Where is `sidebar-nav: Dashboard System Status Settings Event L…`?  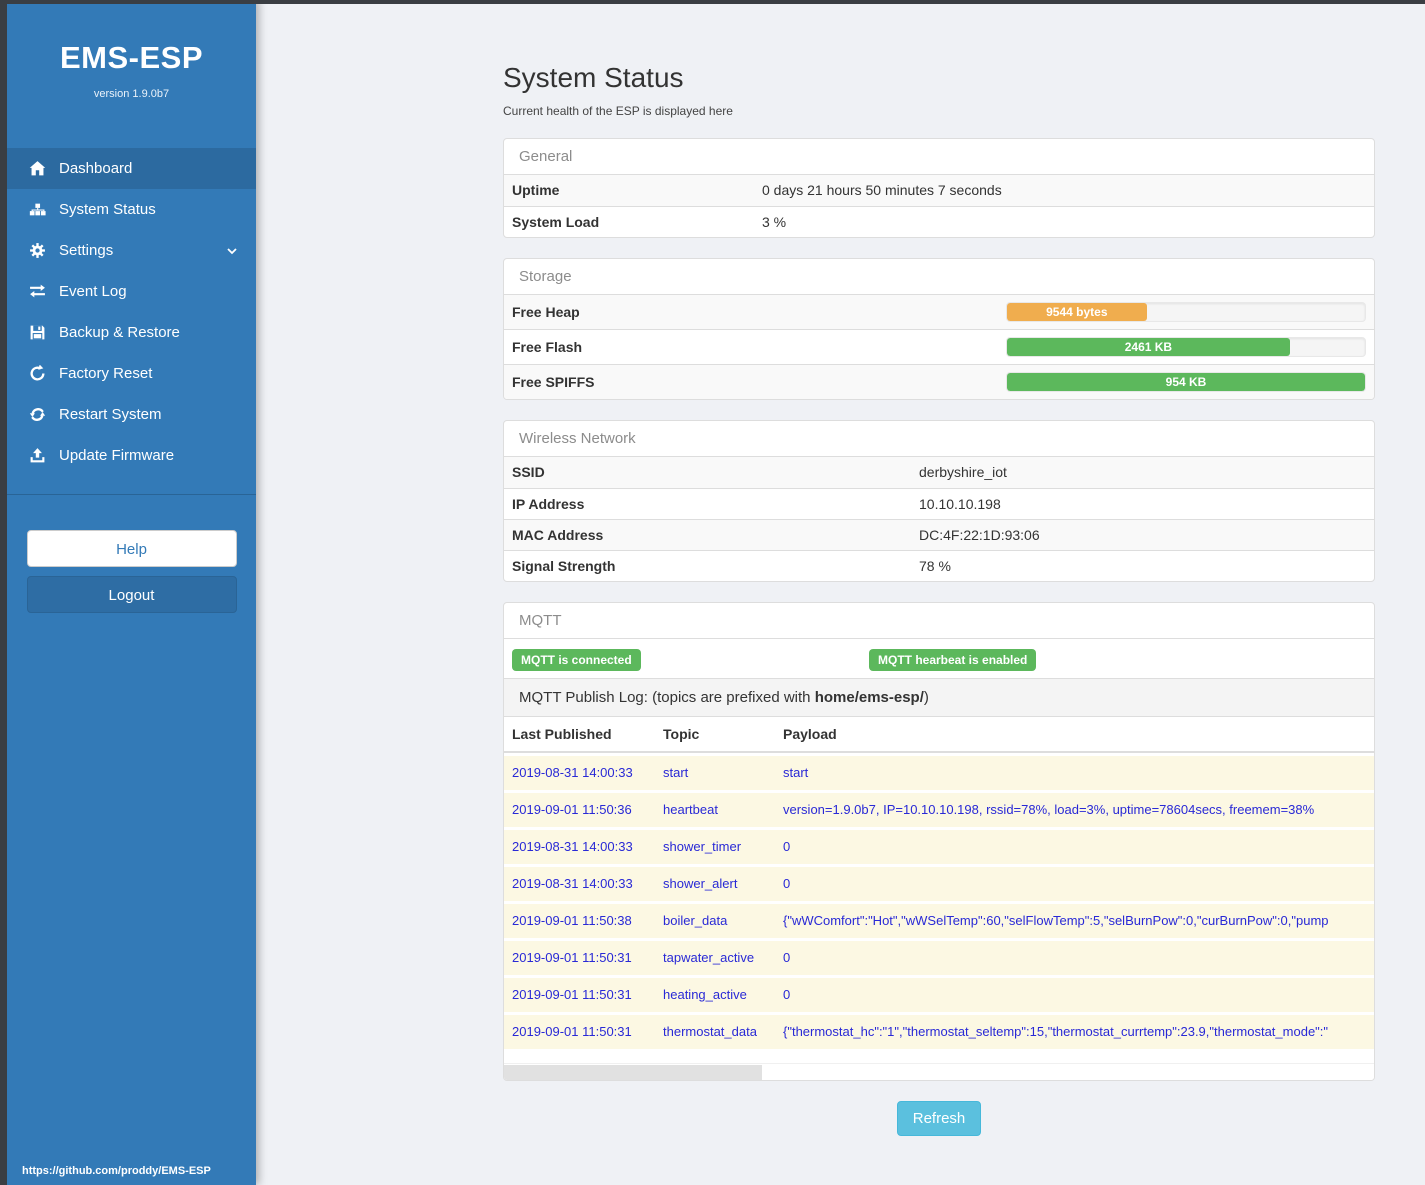 sidebar-nav: Dashboard System Status Settings Event L… is located at coordinates (131, 312).